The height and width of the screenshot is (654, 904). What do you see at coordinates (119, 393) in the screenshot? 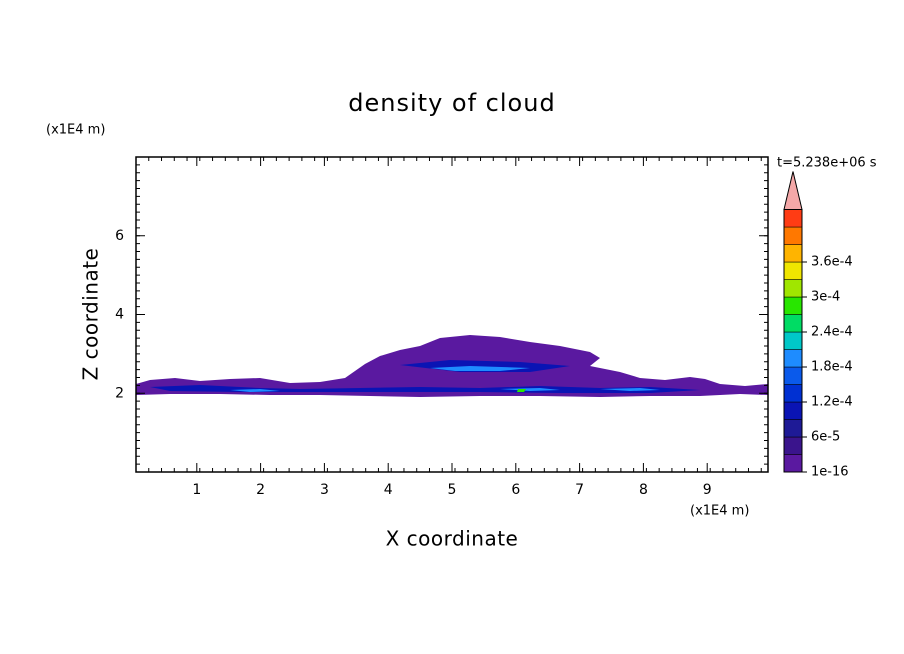
I see `y-tick-label: 2` at bounding box center [119, 393].